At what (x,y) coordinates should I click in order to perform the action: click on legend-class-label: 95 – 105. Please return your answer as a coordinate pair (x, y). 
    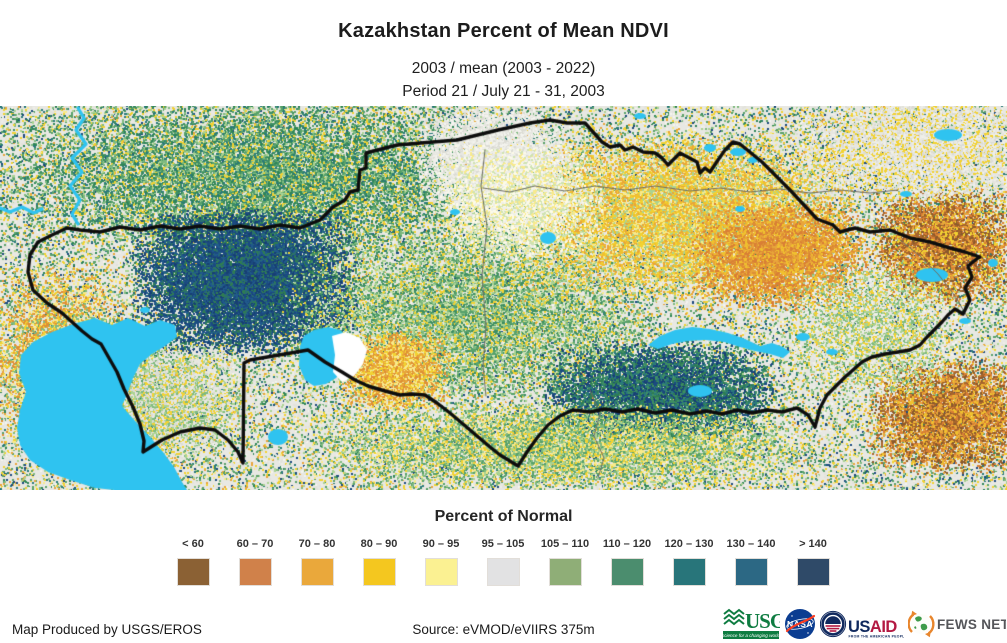
    Looking at the image, I should click on (503, 544).